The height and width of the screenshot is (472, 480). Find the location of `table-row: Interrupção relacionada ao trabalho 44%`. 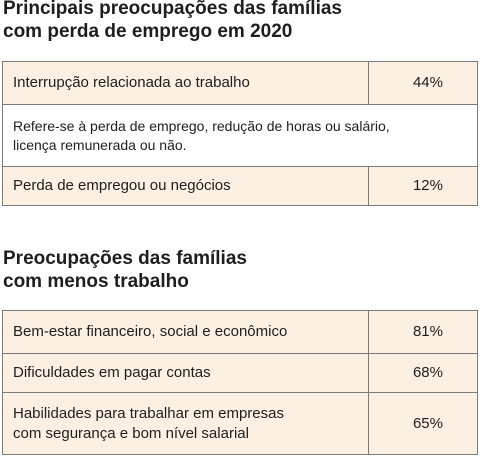

table-row: Interrupção relacionada ao trabalho 44% is located at coordinates (240, 83).